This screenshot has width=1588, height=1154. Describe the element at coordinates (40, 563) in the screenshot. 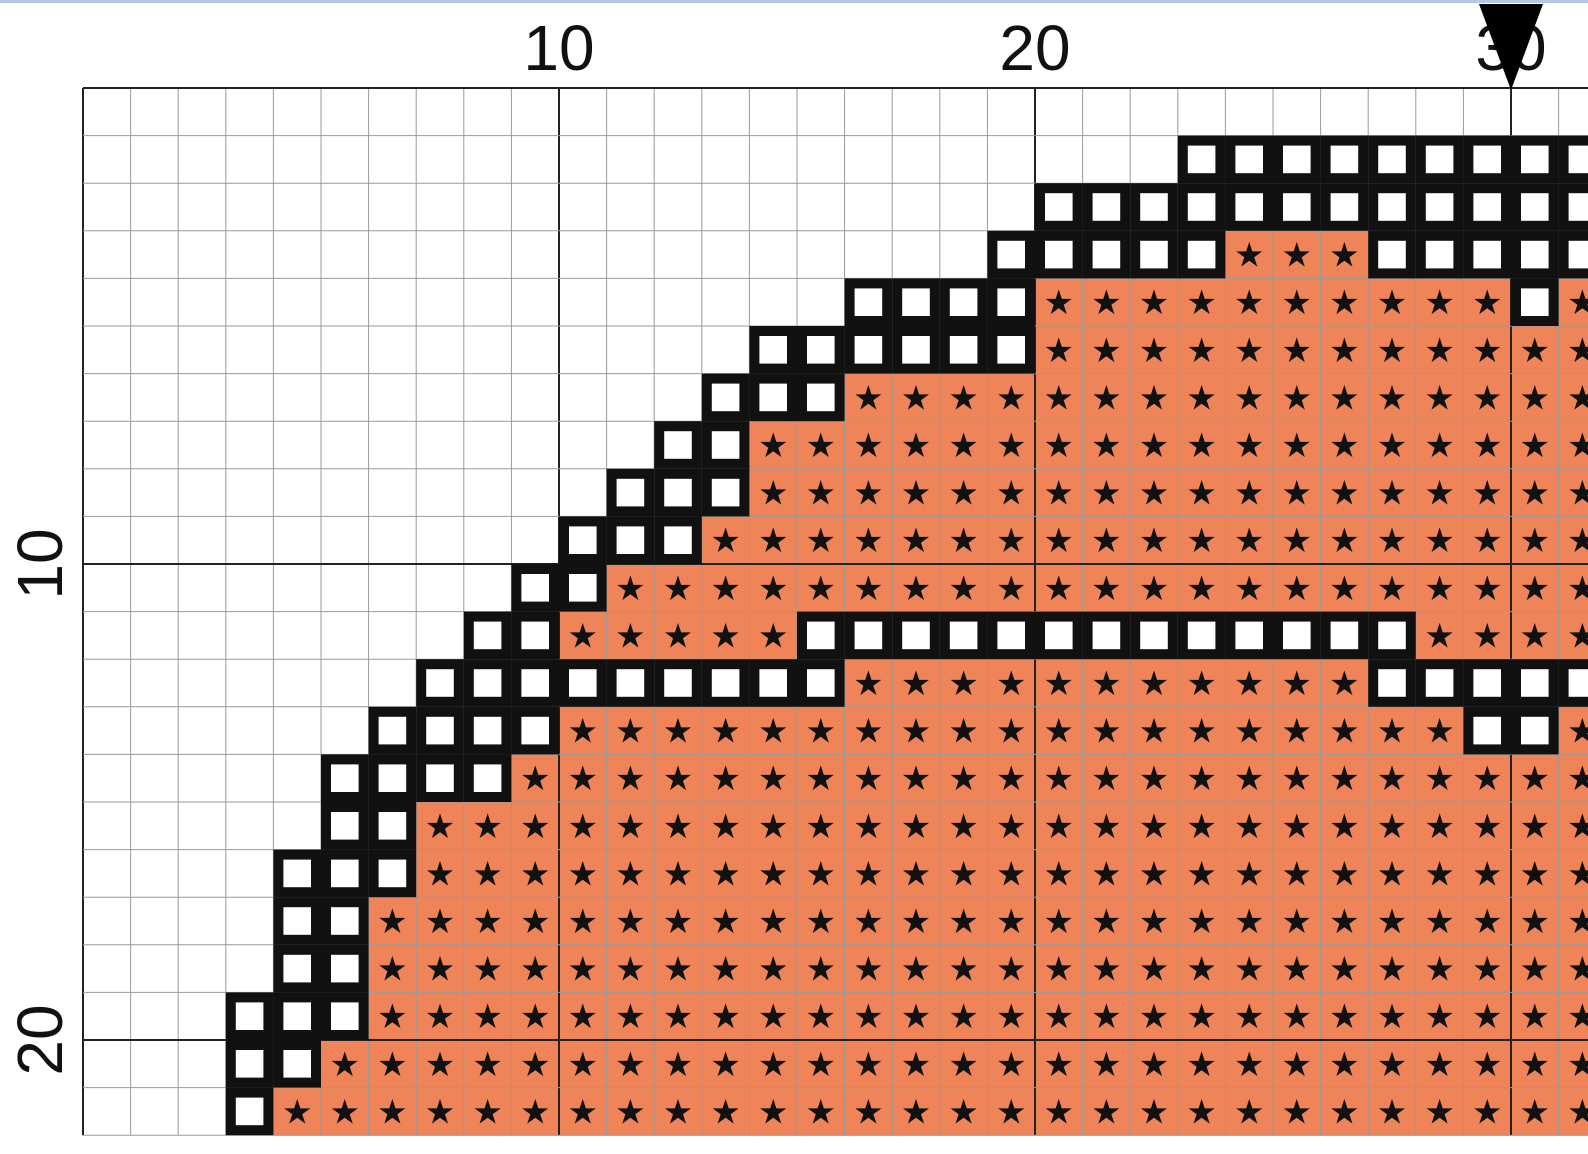

I see `y-axis-label: 10` at that location.